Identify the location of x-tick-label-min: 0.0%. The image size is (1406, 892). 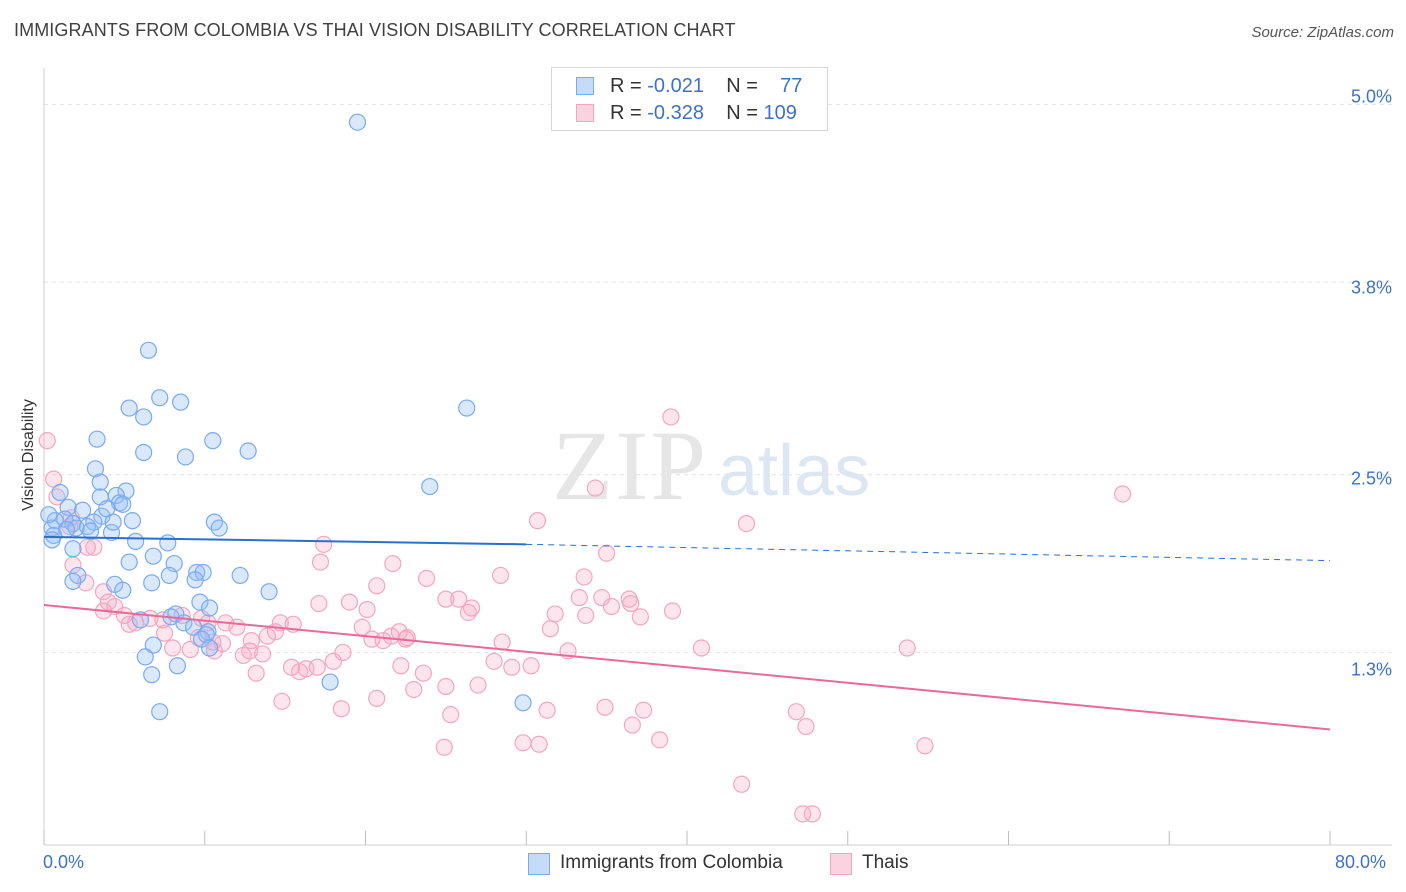
(64, 862).